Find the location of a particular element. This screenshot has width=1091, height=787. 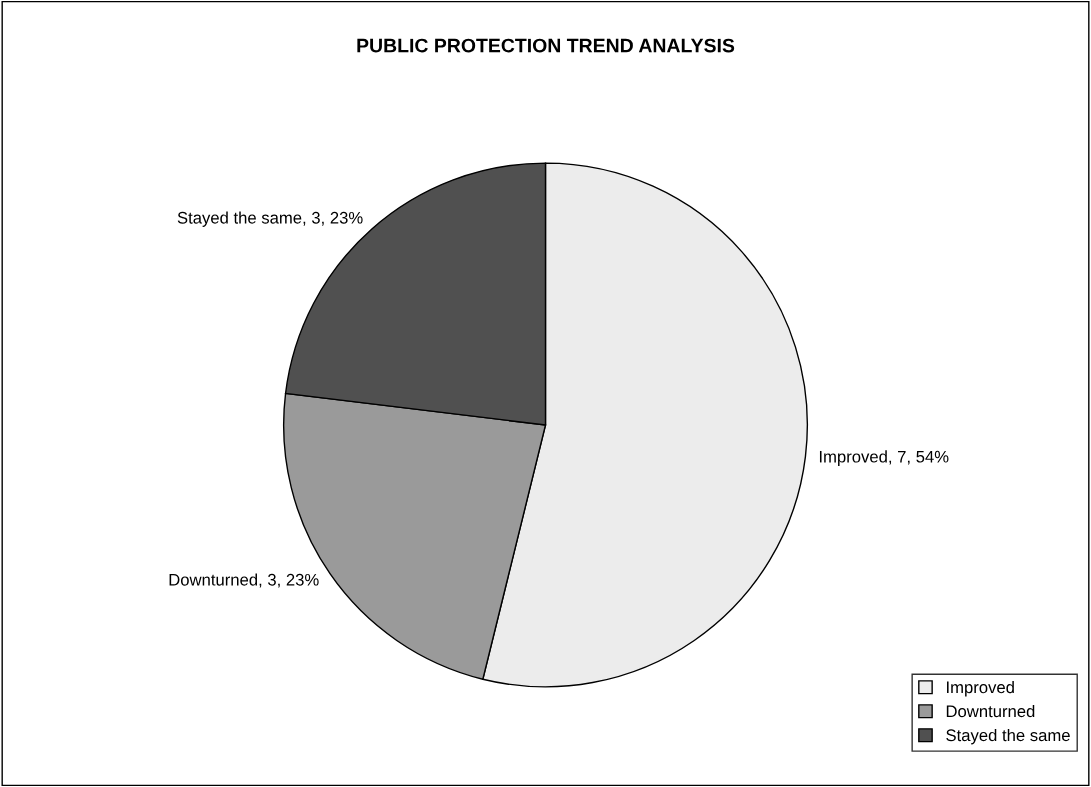

legend-label: Downturned is located at coordinates (990, 711).